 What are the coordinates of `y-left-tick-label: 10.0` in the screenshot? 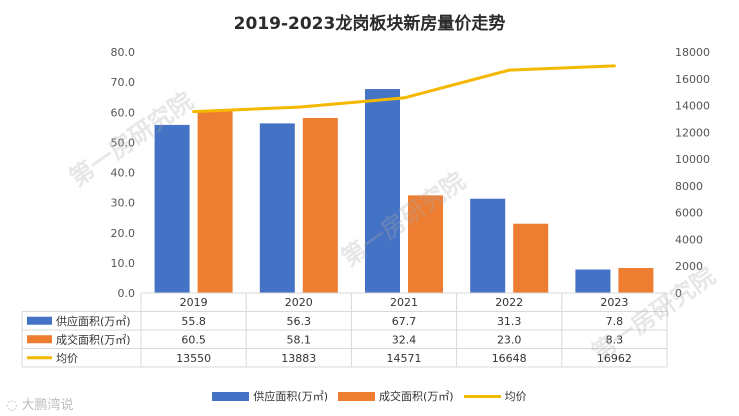 It's located at (123, 263).